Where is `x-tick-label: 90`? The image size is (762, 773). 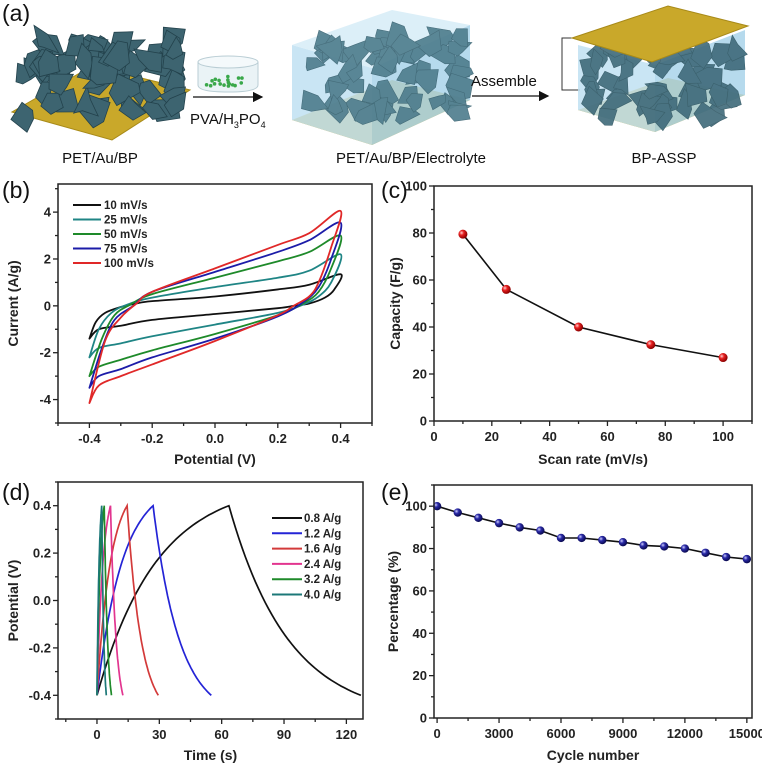
x-tick-label: 90 is located at coordinates (284, 734).